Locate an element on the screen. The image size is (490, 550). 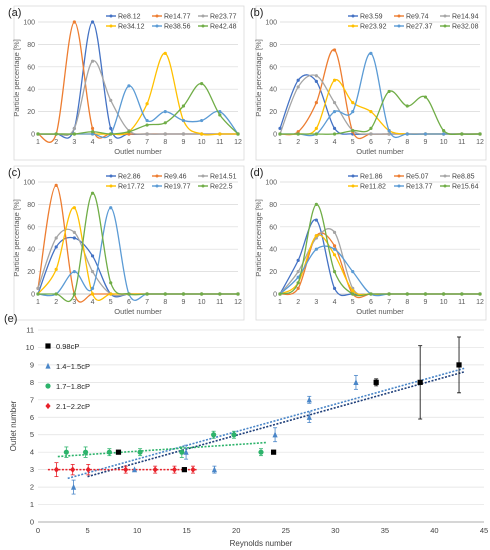
legend-label: Re8.85 is located at coordinates (463, 177).